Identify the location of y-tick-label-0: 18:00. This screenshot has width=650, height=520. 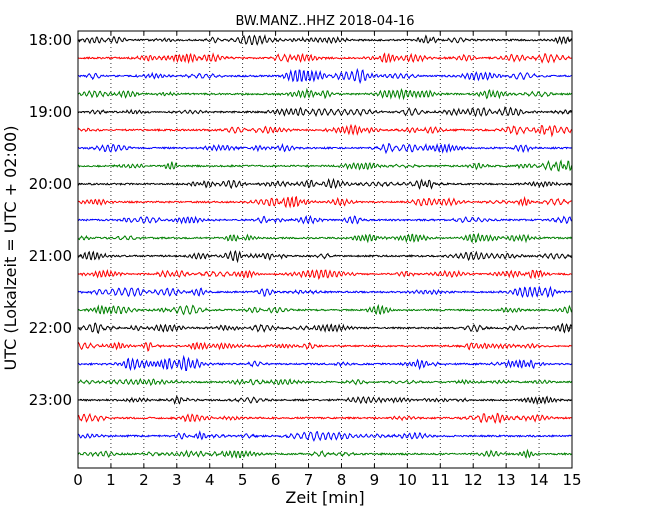
(50, 40).